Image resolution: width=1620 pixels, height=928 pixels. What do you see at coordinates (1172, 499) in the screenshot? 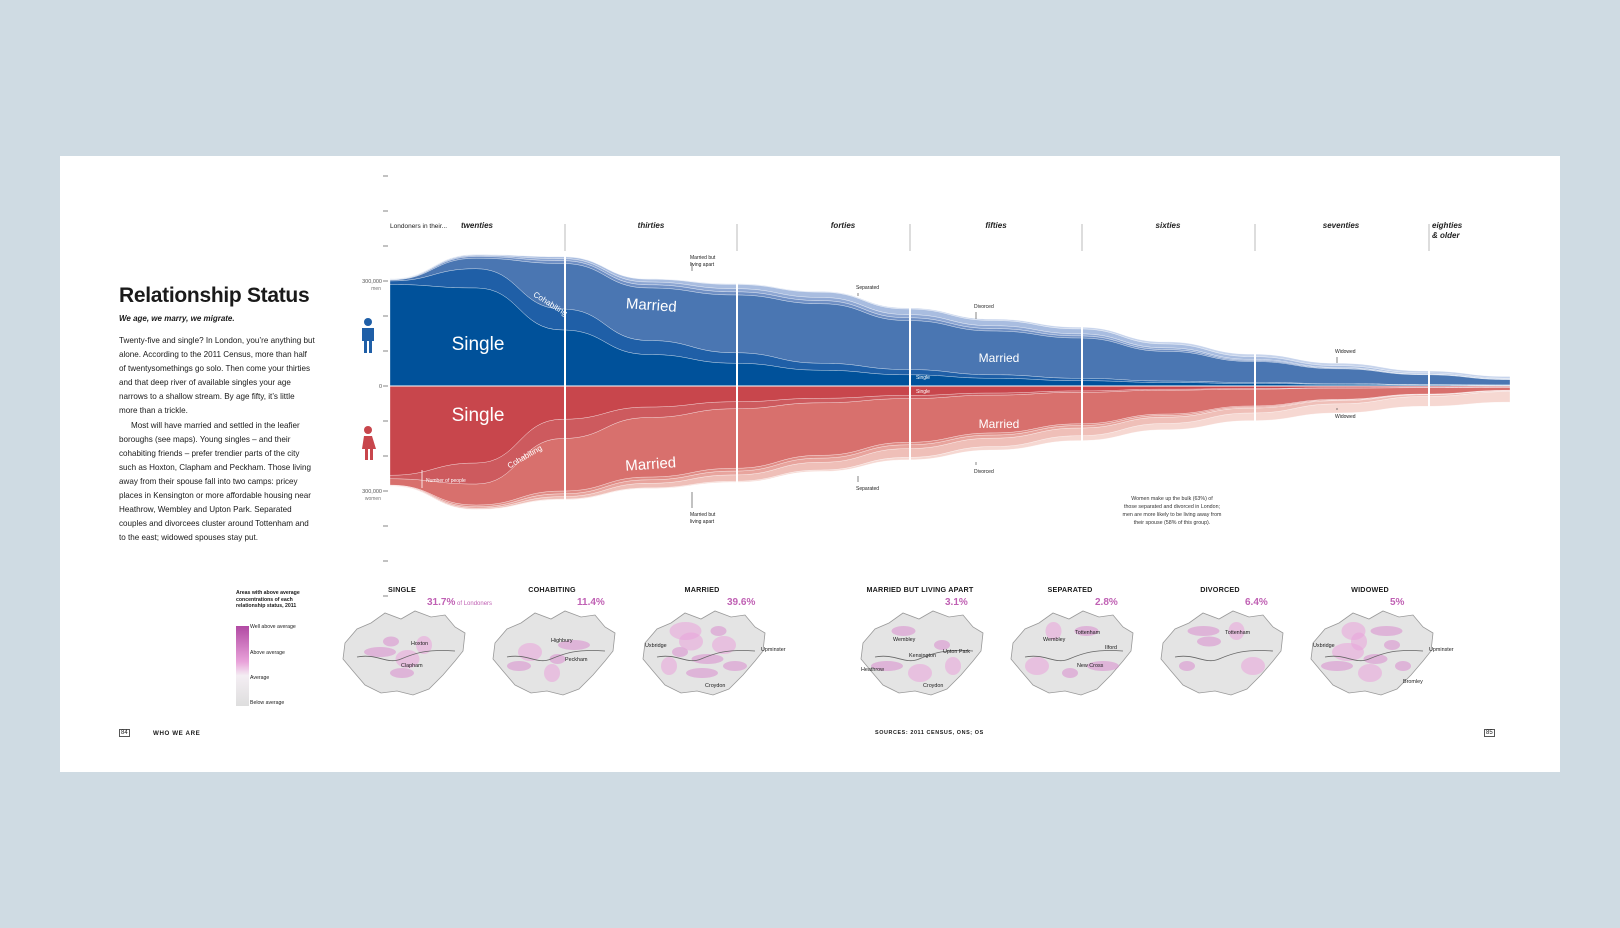
I see `chart-note-line: Women make up the bulk (63%) of` at bounding box center [1172, 499].